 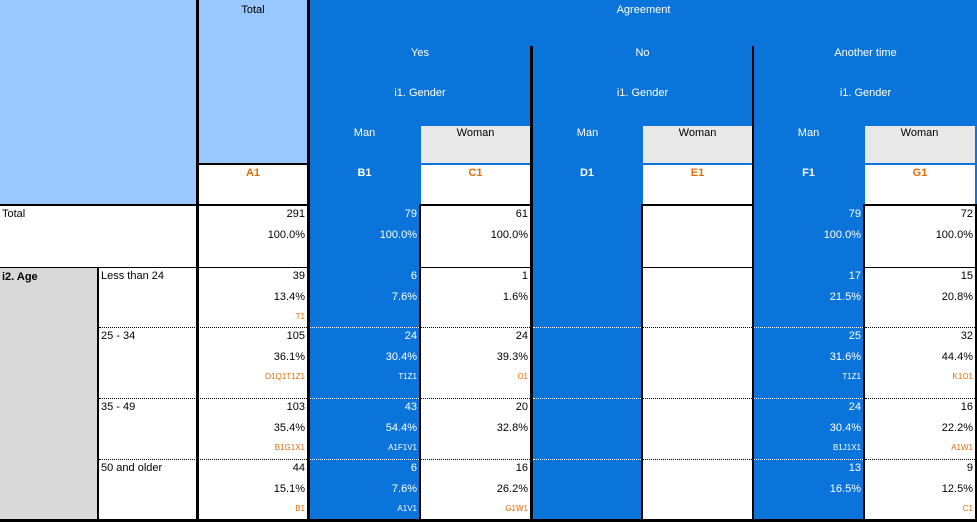 What do you see at coordinates (808, 361) in the screenshot?
I see `column-band-F1` at bounding box center [808, 361].